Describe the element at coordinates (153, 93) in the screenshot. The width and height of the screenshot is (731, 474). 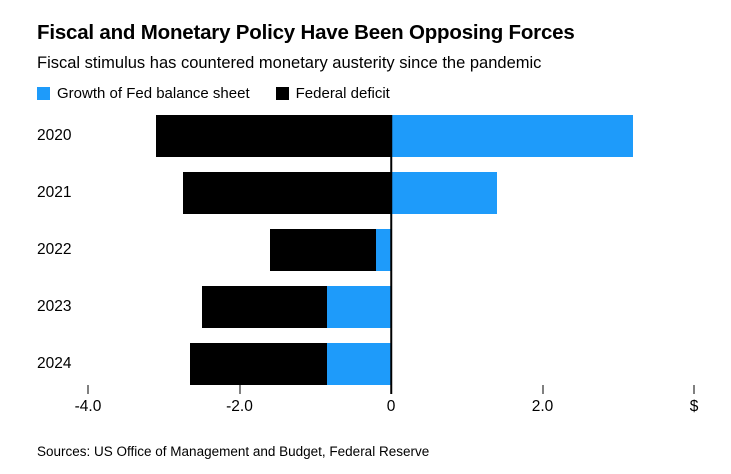
I see `legend-label-fed: Growth of Fed balance sheet` at that location.